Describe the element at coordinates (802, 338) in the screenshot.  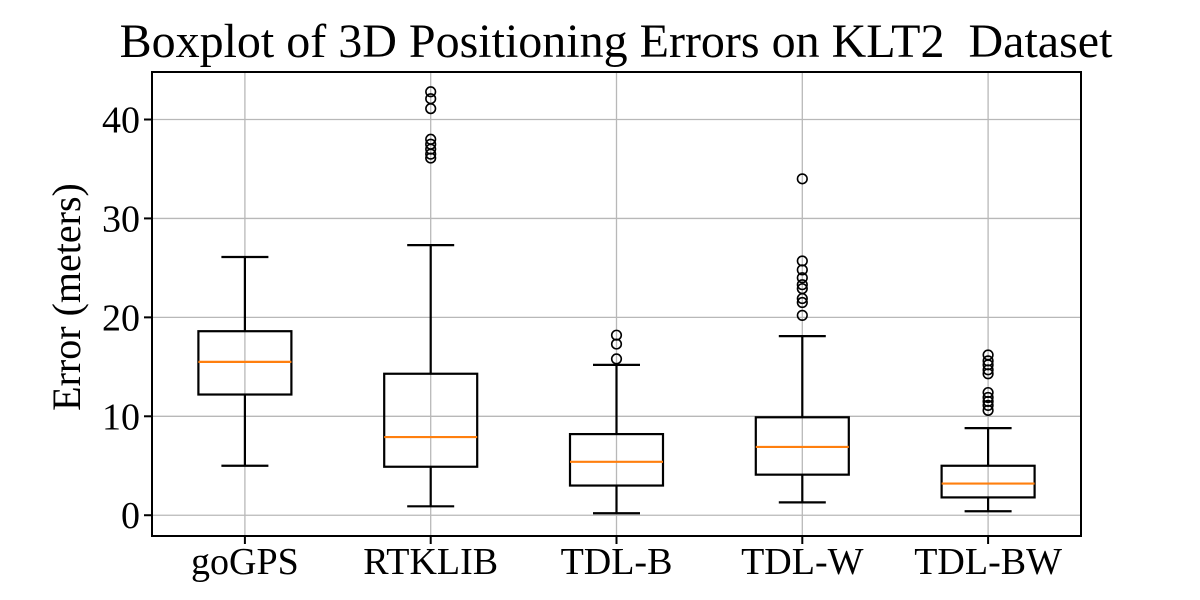
I see `boxplot-TDL-W` at that location.